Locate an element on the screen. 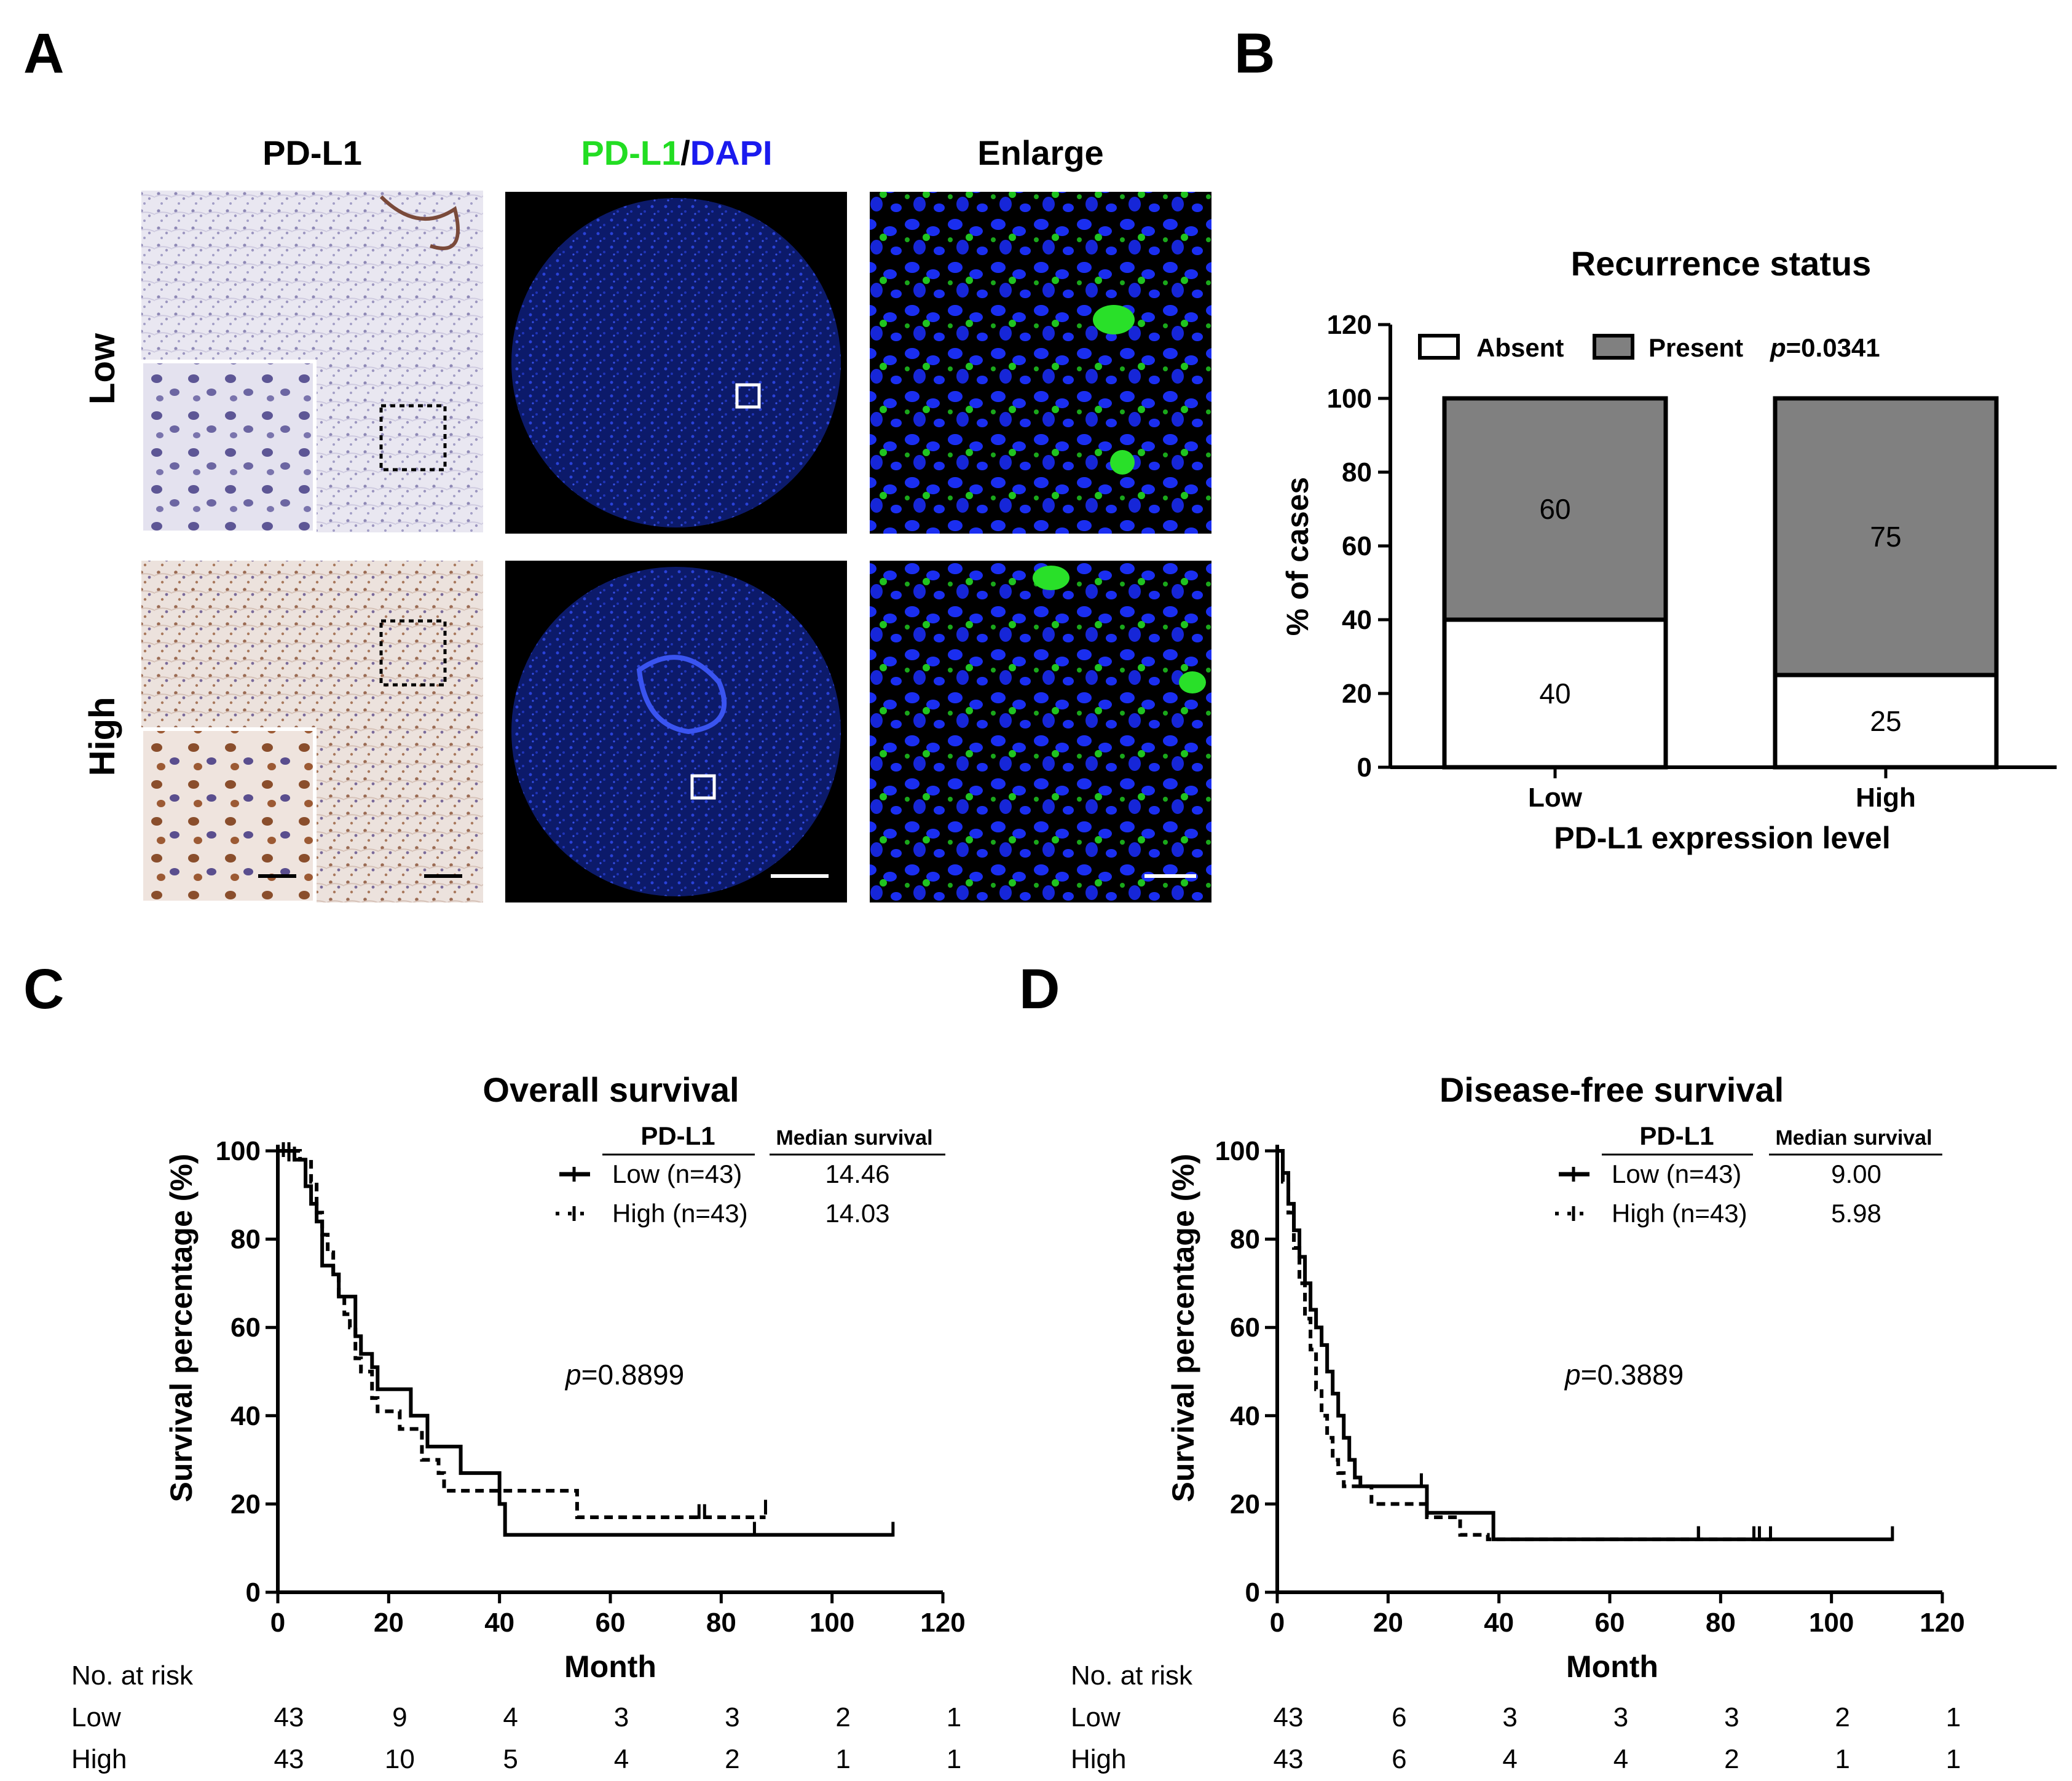 The width and height of the screenshot is (2072, 1781). legend-label-present: Present is located at coordinates (1696, 347).